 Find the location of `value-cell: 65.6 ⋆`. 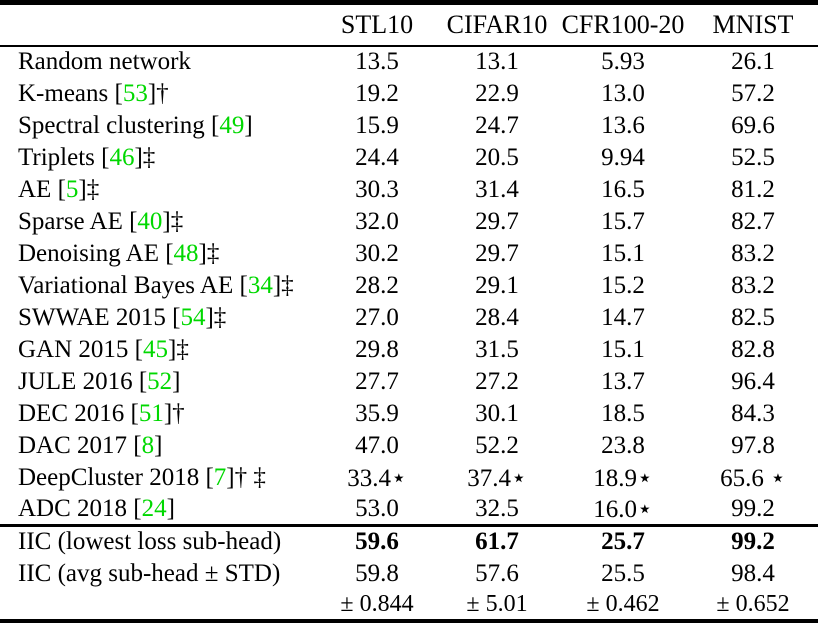

value-cell: 65.6 ⋆ is located at coordinates (753, 478).